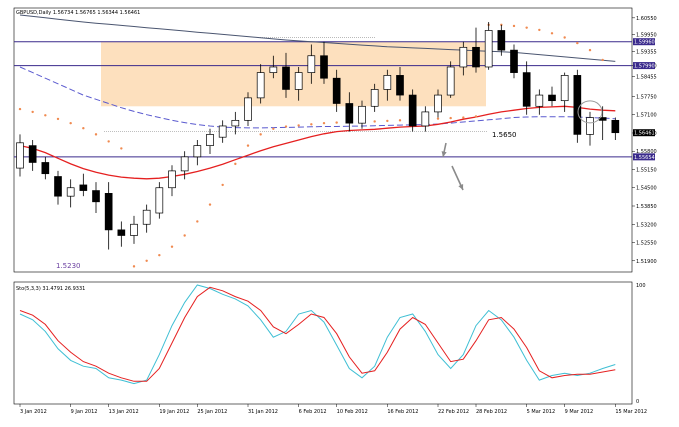 Image resolution: width=679 pixels, height=427 pixels. Describe the element at coordinates (646, 207) in the screenshot. I see `price-axis-label: 1.53850` at that location.